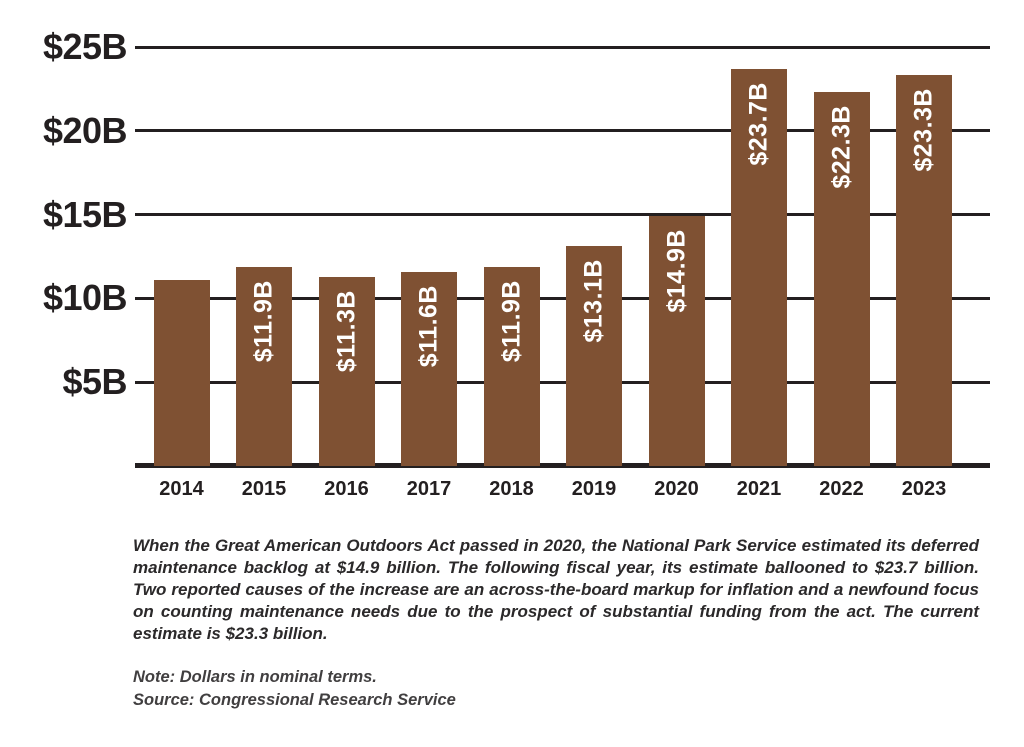 The height and width of the screenshot is (747, 1024). I want to click on x-axis-tick-label: 2020, so click(676, 489).